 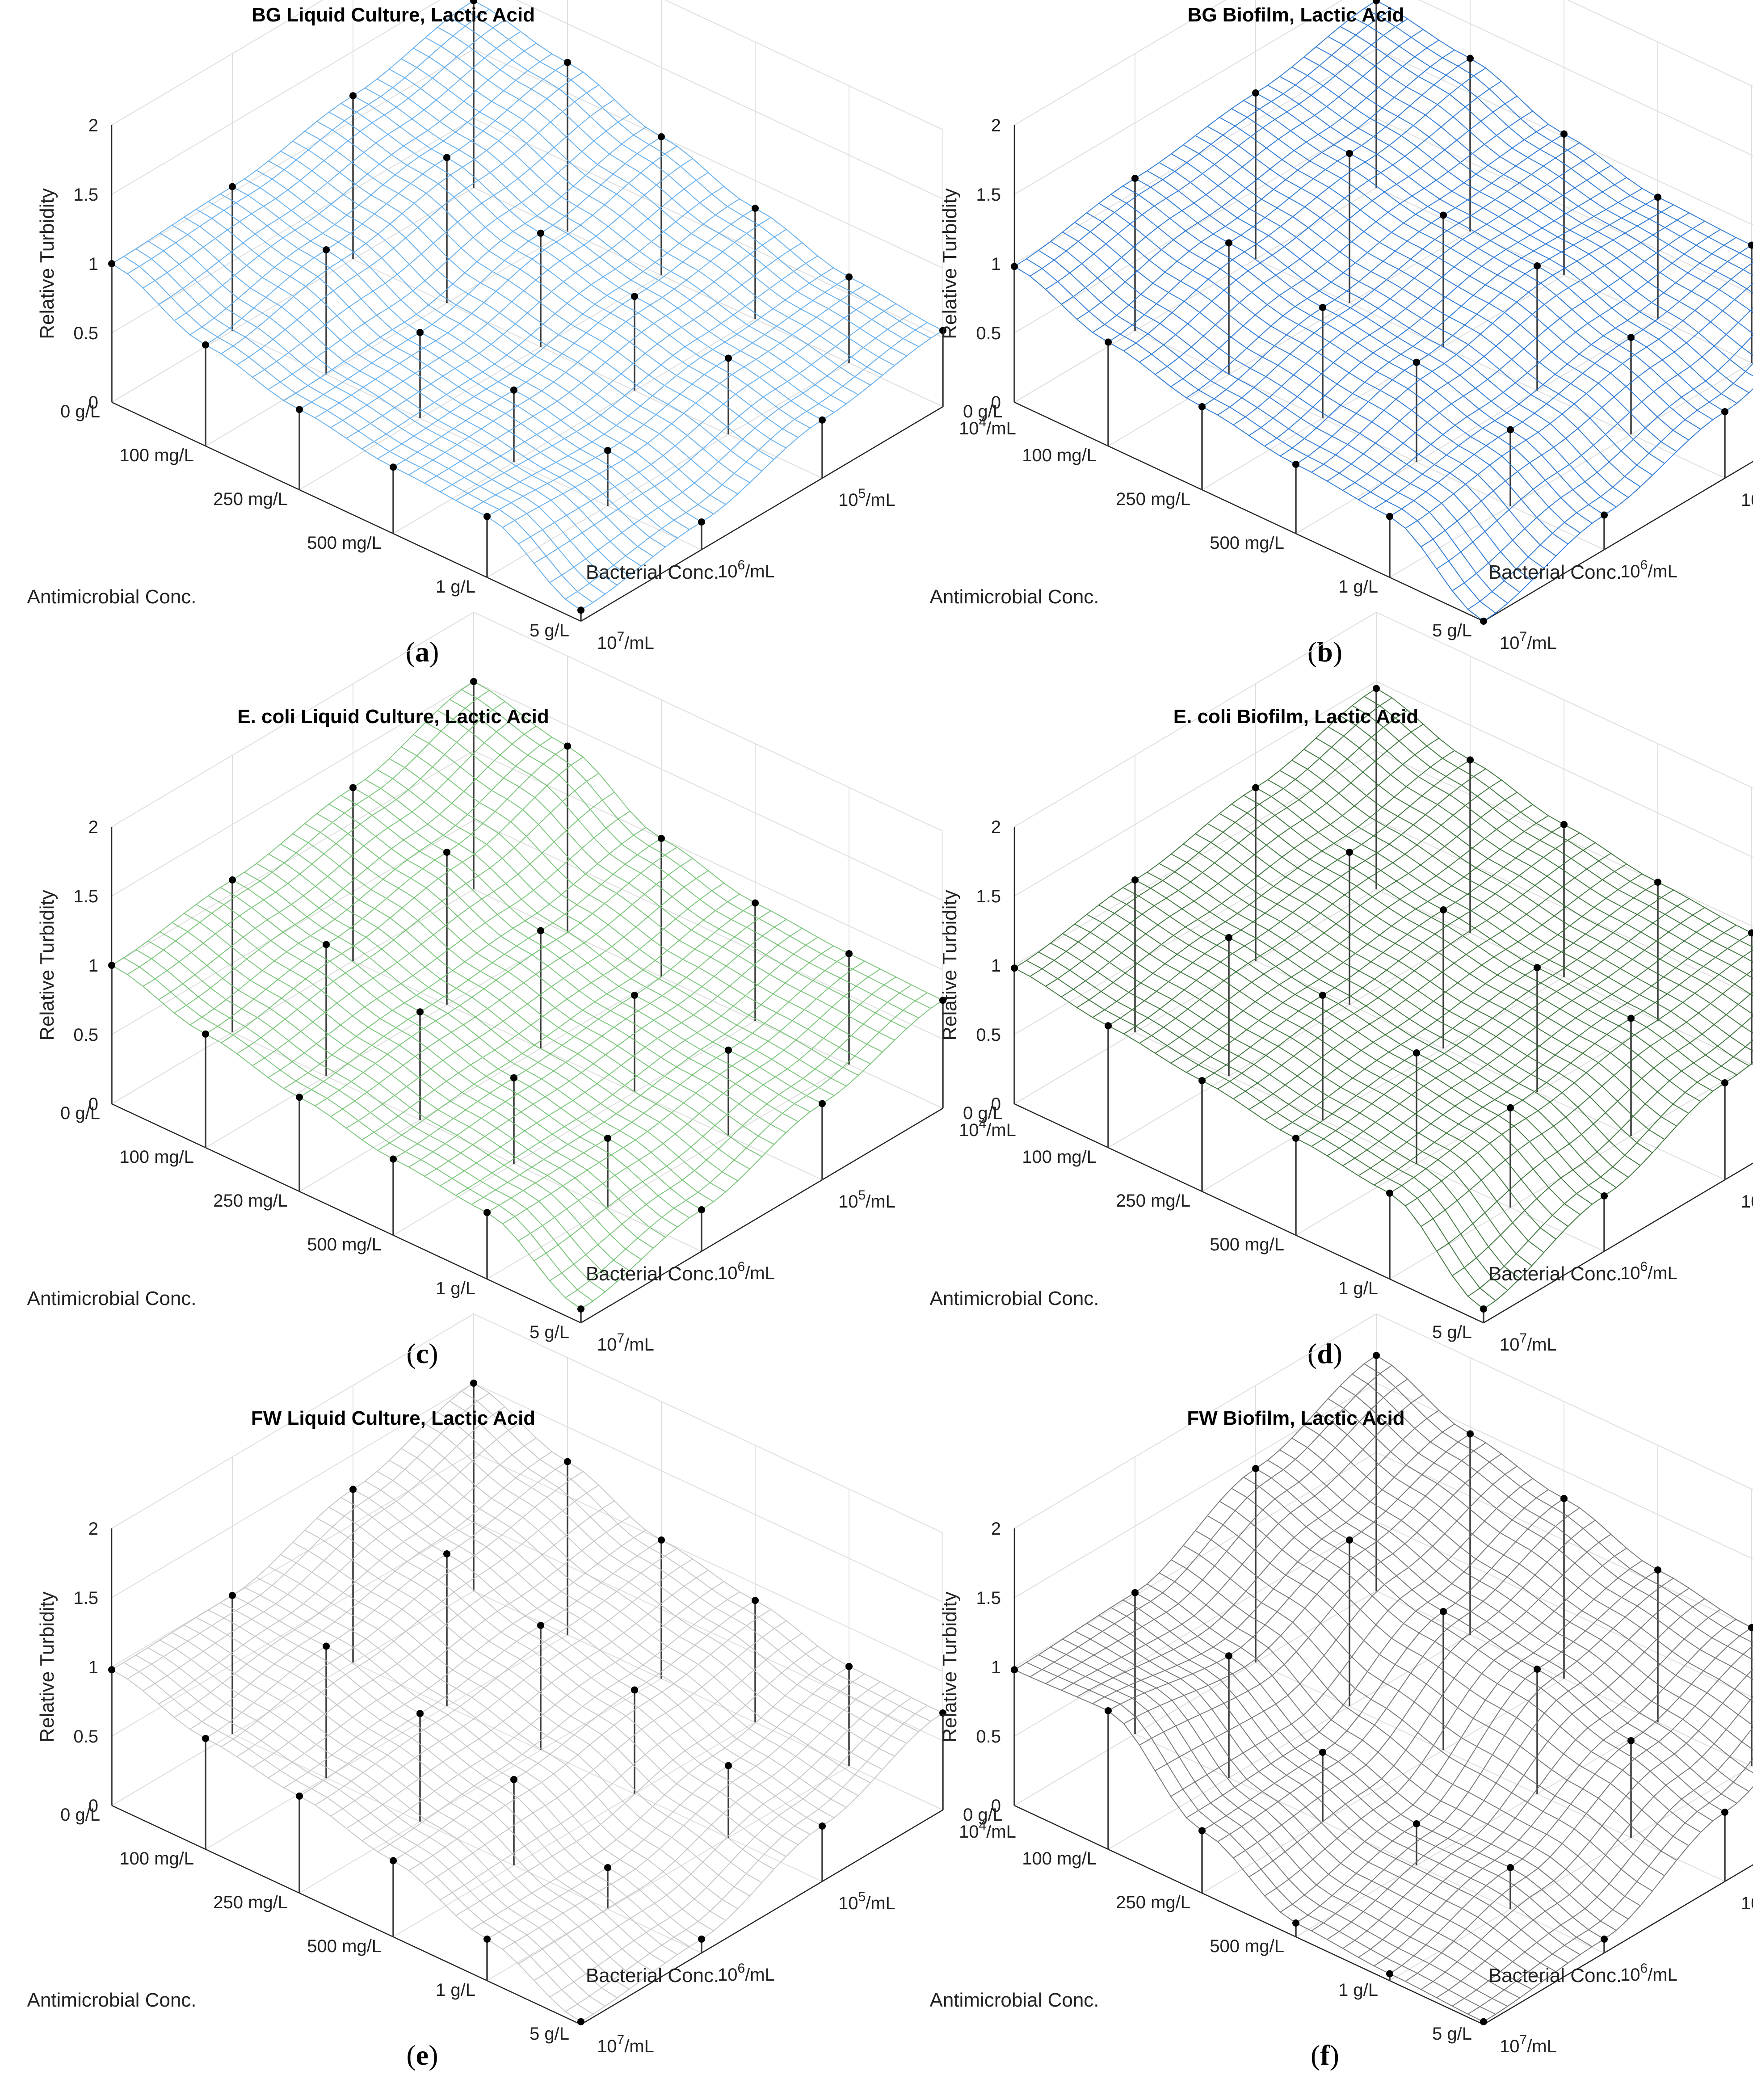 I want to click on caption-paren-open: (, so click(x=1312, y=652).